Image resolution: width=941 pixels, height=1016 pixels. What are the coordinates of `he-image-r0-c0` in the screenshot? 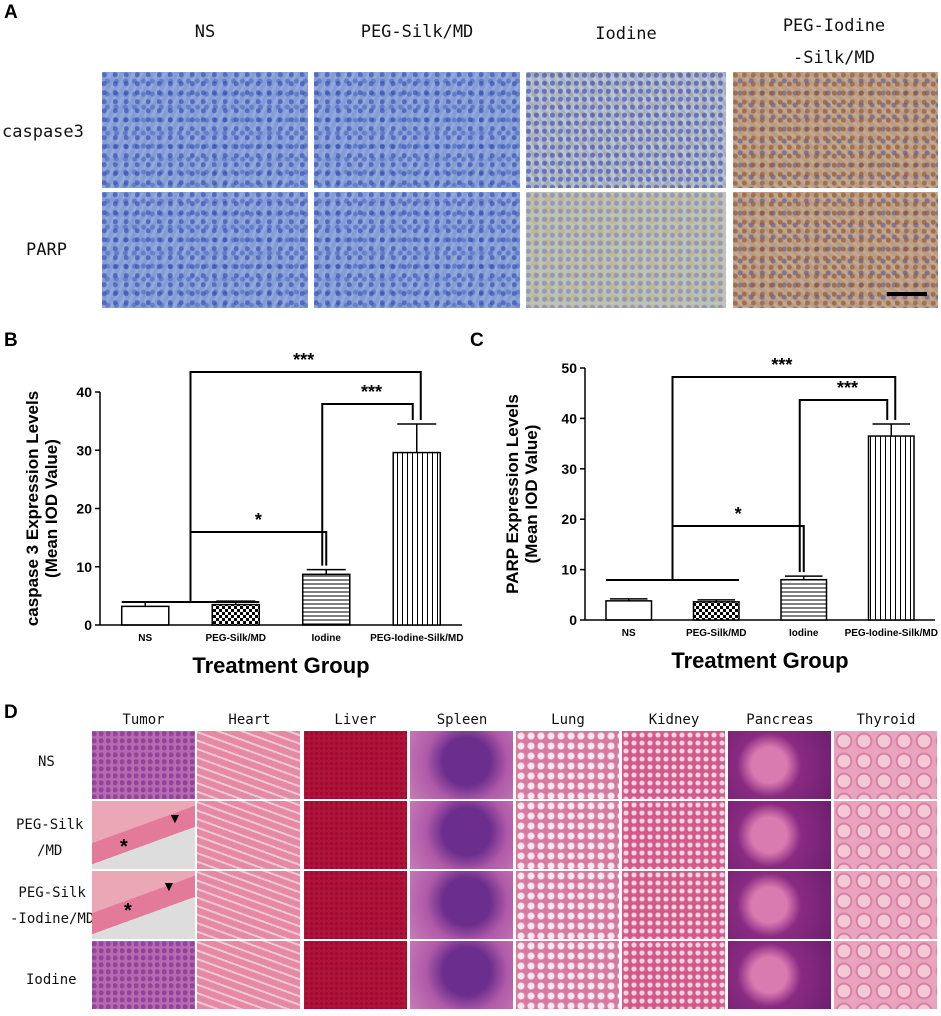 It's located at (143, 765).